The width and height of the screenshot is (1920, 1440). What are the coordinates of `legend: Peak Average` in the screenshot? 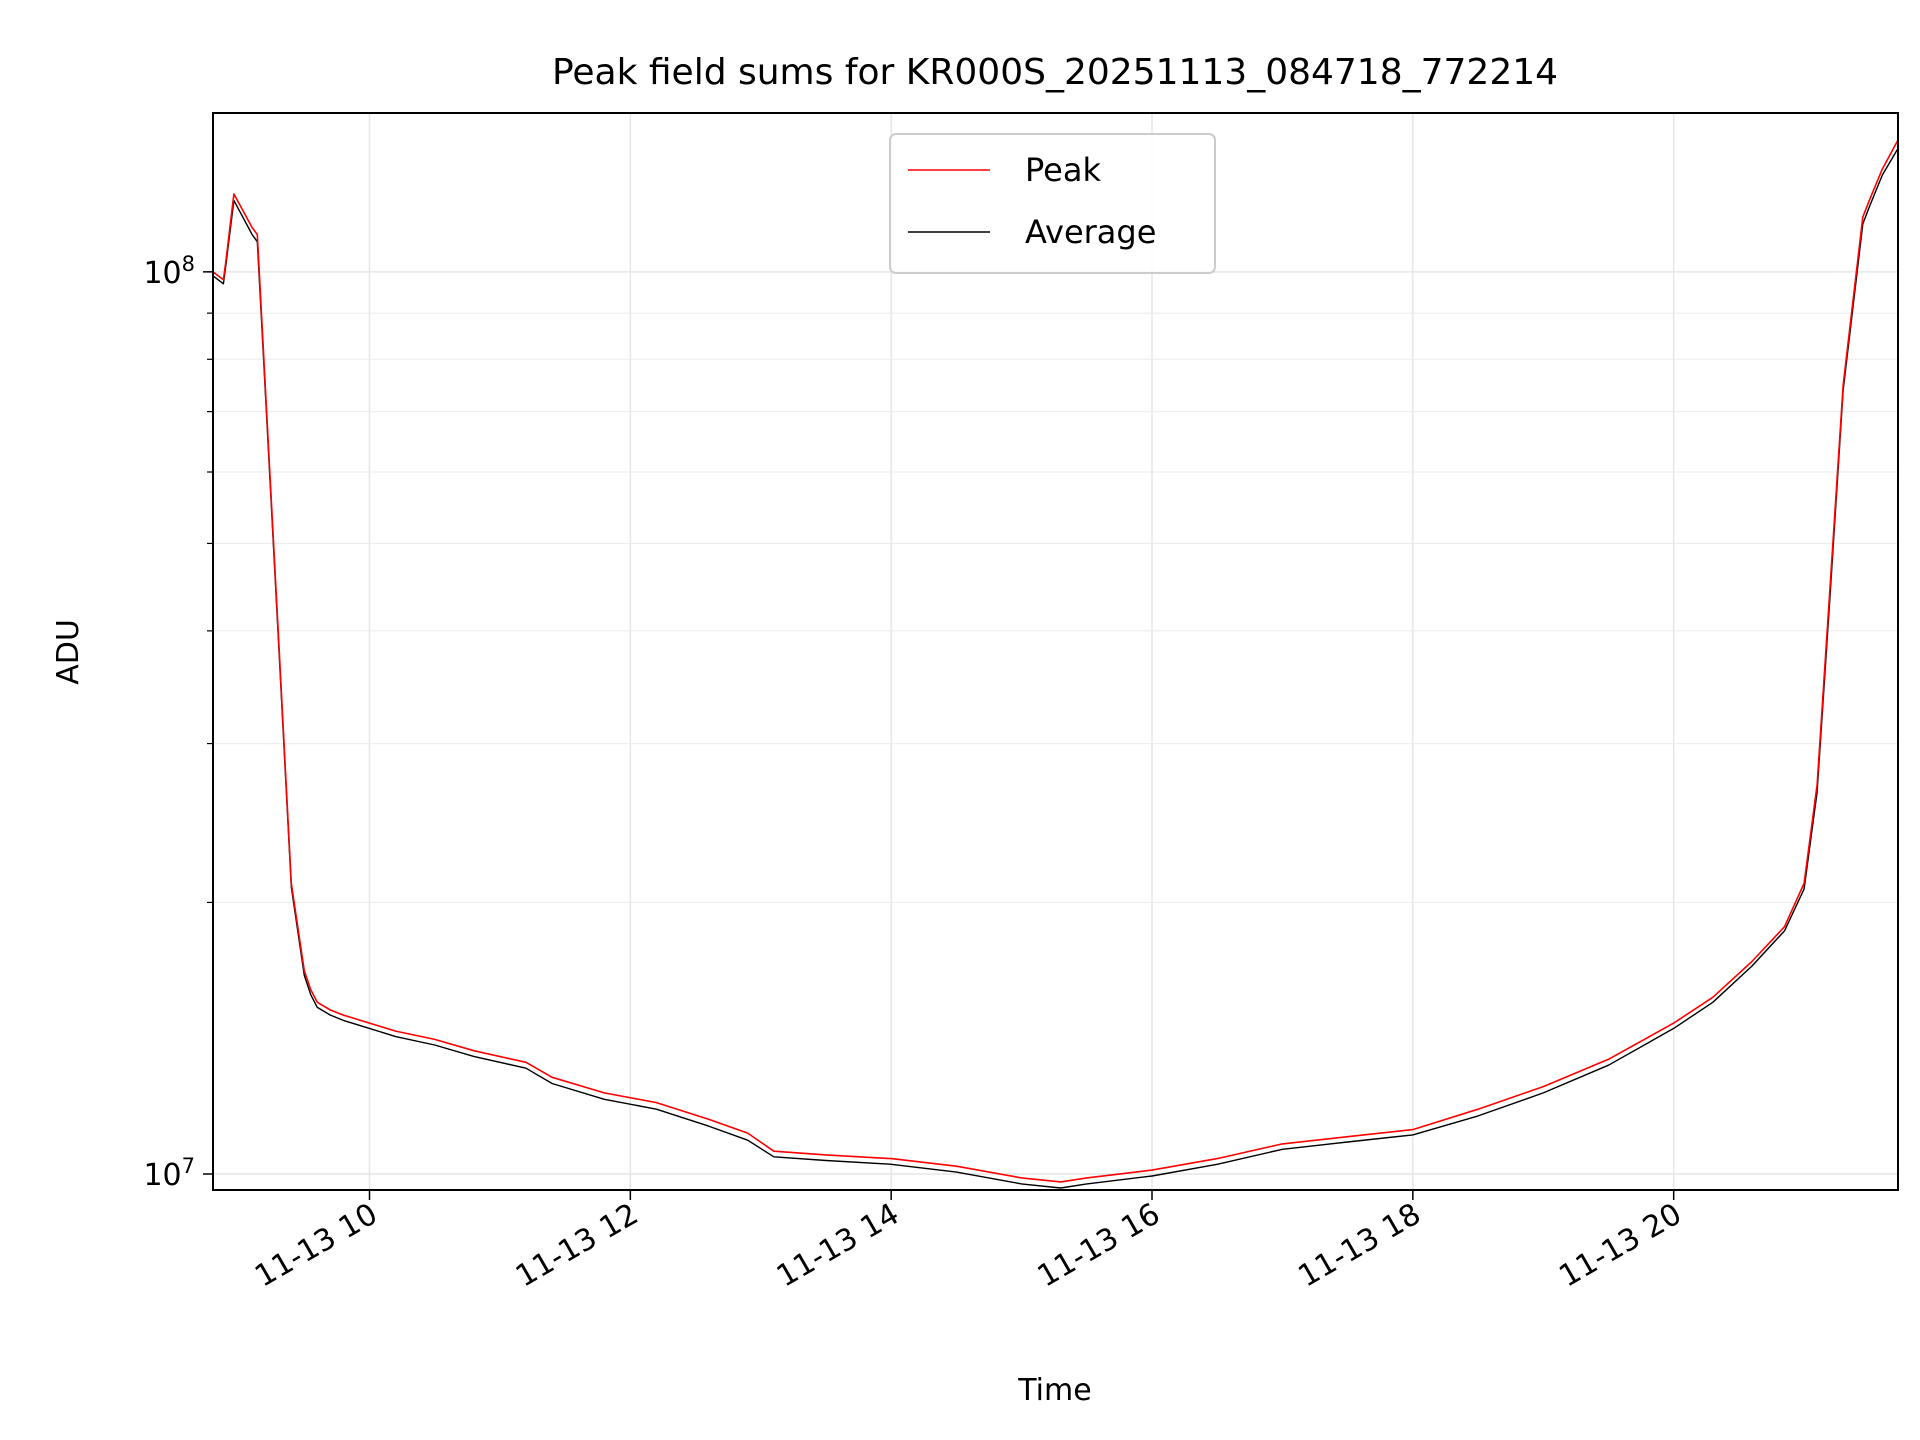 It's located at (1052, 203).